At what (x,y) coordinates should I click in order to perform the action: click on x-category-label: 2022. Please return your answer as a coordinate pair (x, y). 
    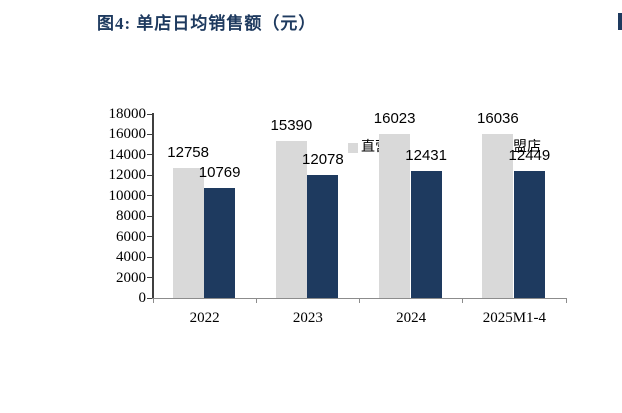
    Looking at the image, I should click on (204, 318).